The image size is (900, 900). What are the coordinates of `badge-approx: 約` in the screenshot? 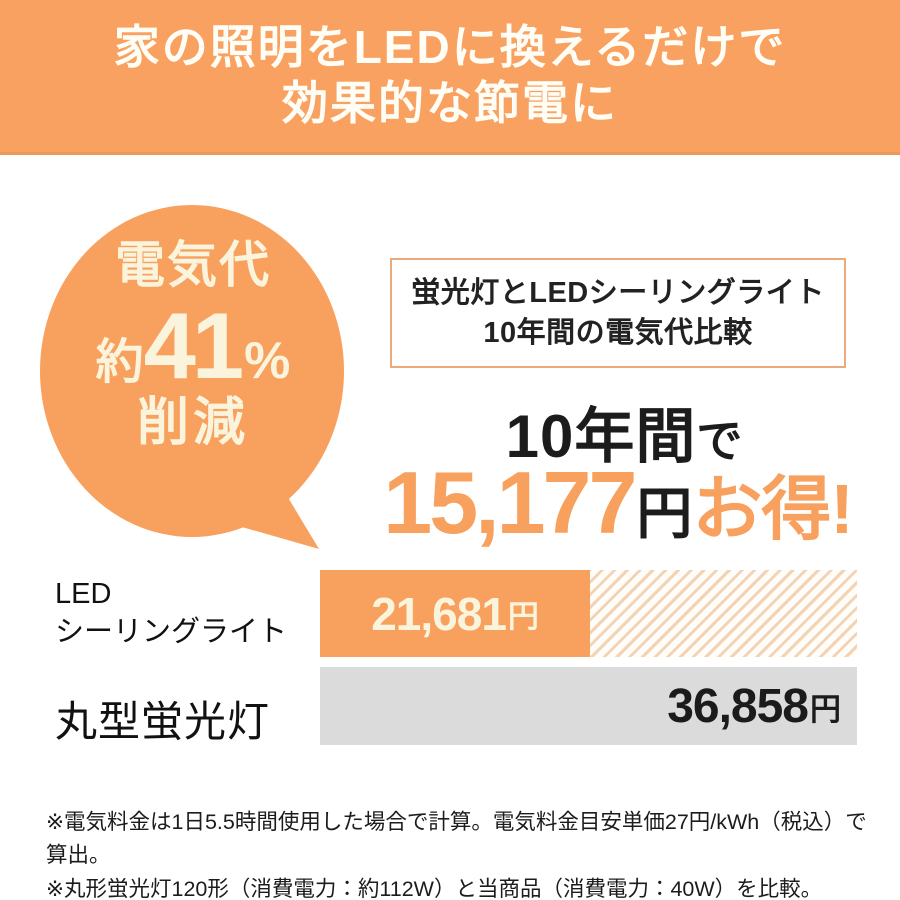 It's located at (119, 362).